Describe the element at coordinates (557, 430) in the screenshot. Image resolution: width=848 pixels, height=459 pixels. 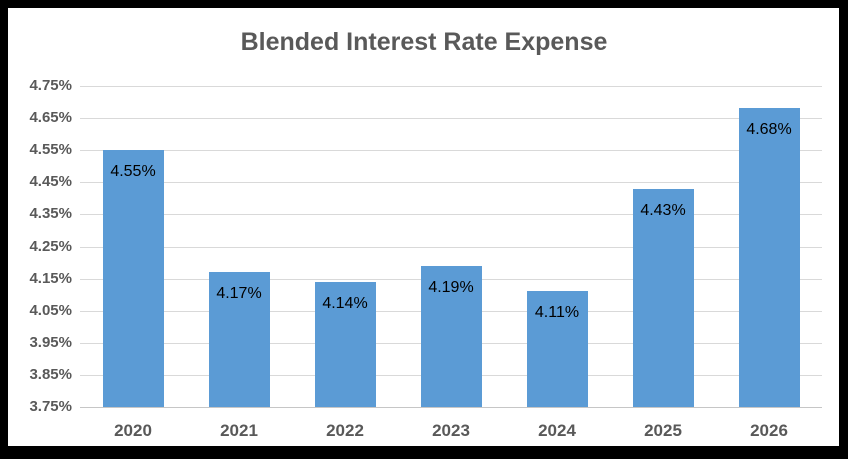
I see `x-axis-category-label: 2024` at that location.